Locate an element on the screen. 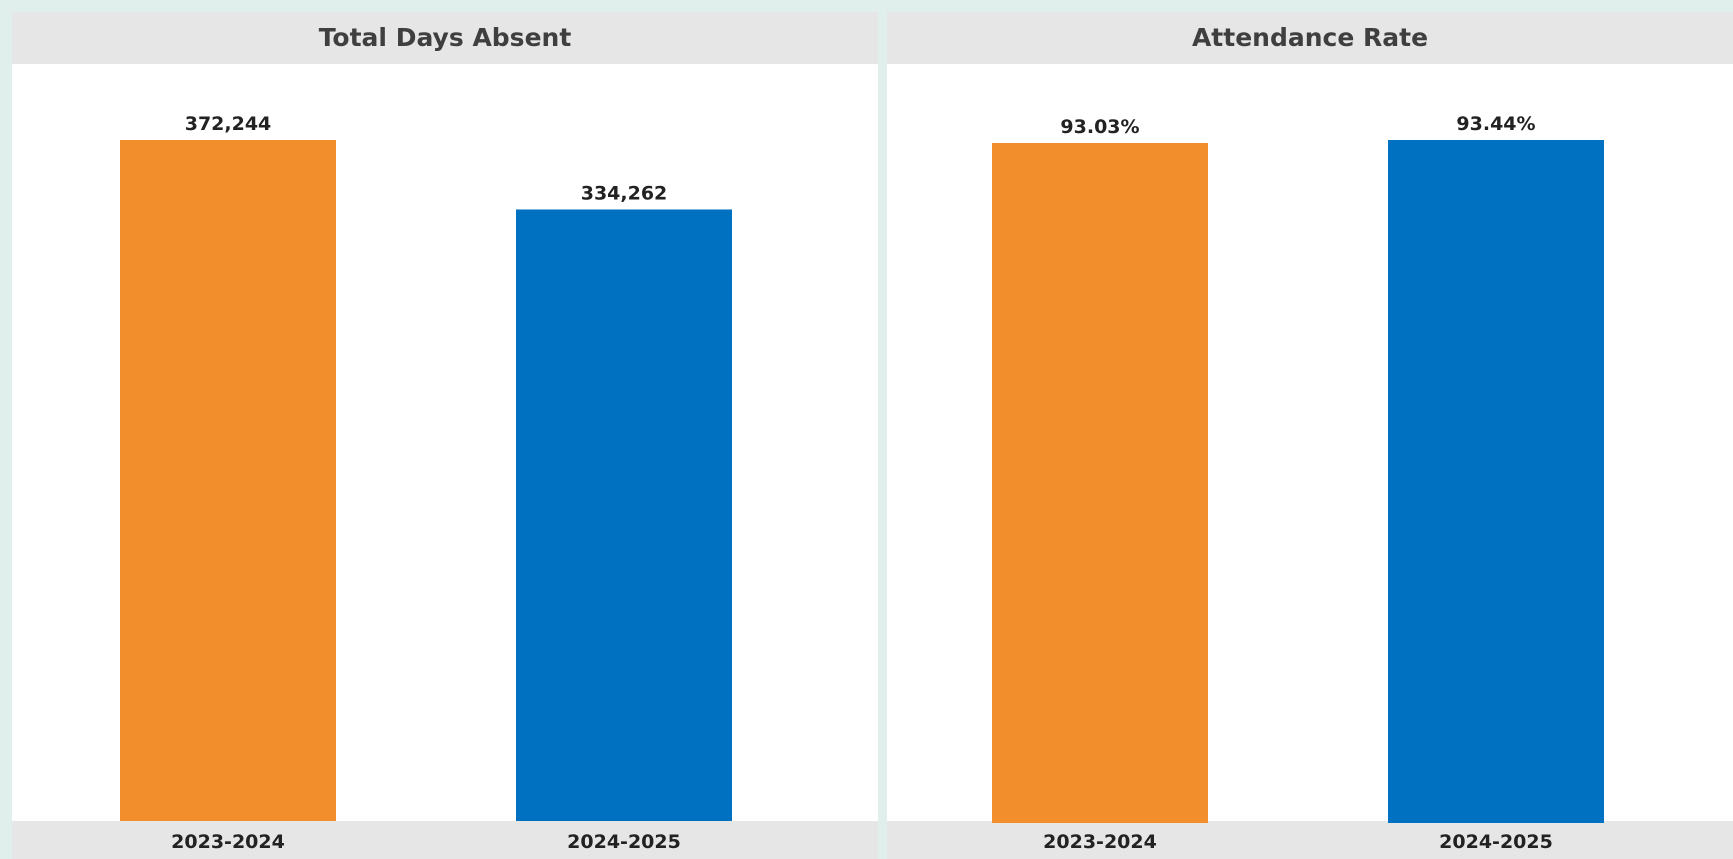 The image size is (1733, 859). chart-title: Total Days Absent is located at coordinates (445, 38).